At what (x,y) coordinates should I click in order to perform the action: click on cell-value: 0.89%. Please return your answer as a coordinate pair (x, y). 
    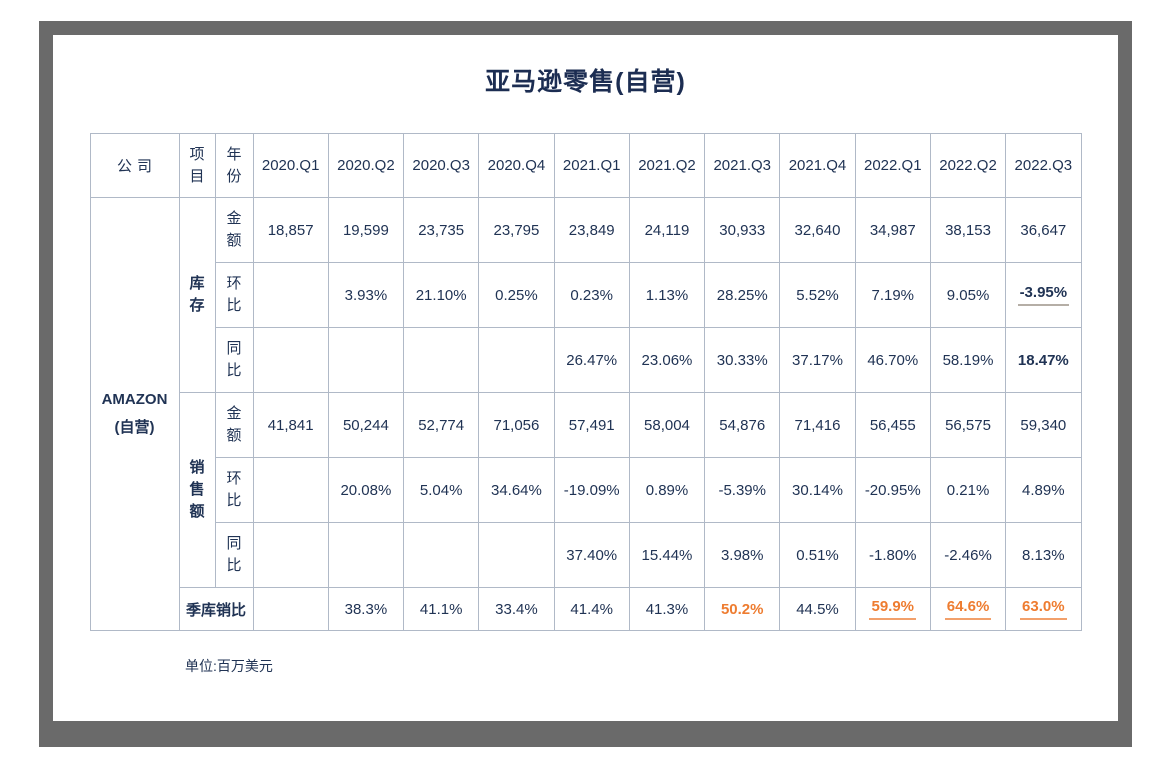
    Looking at the image, I should click on (667, 490).